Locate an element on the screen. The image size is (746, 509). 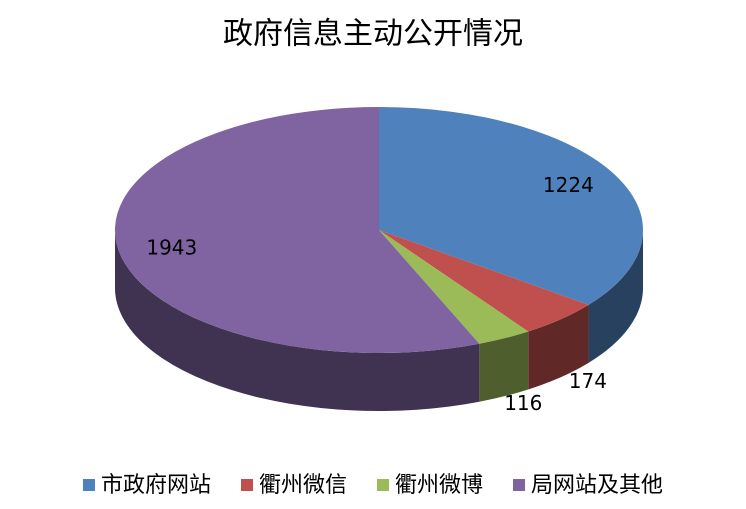
value-label: 1224 is located at coordinates (568, 185).